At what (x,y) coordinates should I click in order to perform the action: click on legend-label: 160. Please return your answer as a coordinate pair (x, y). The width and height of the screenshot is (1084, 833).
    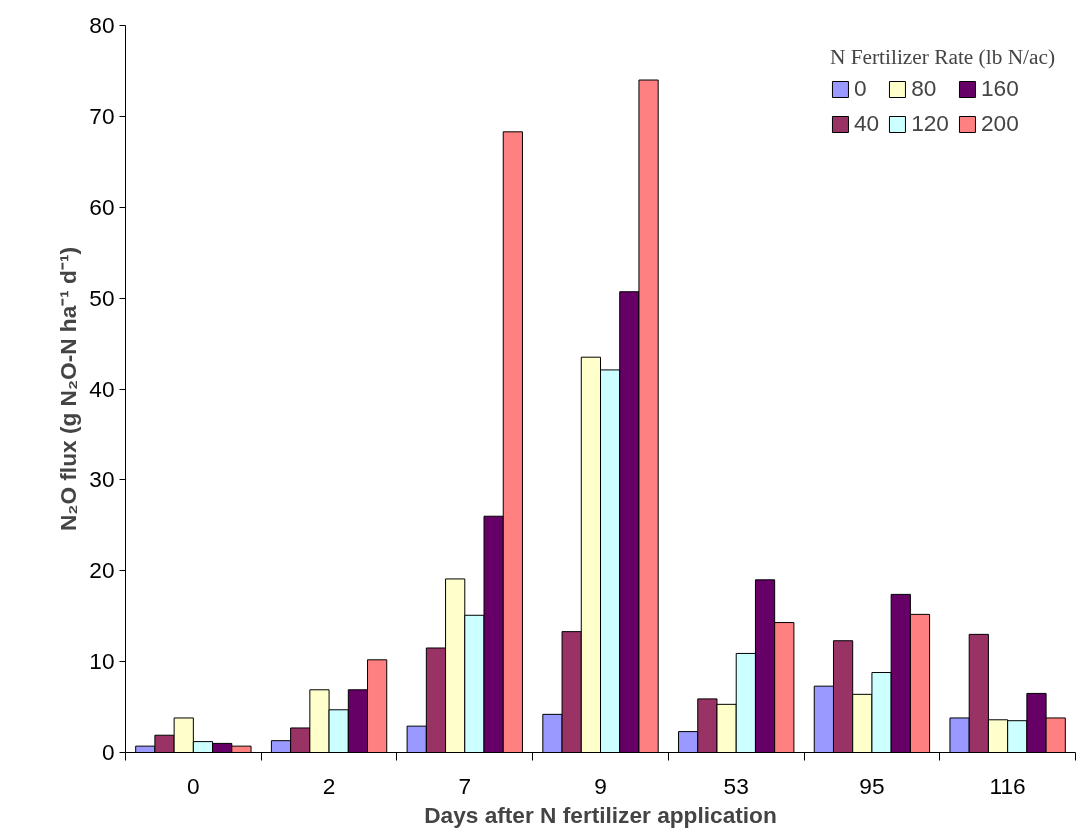
    Looking at the image, I should click on (999, 88).